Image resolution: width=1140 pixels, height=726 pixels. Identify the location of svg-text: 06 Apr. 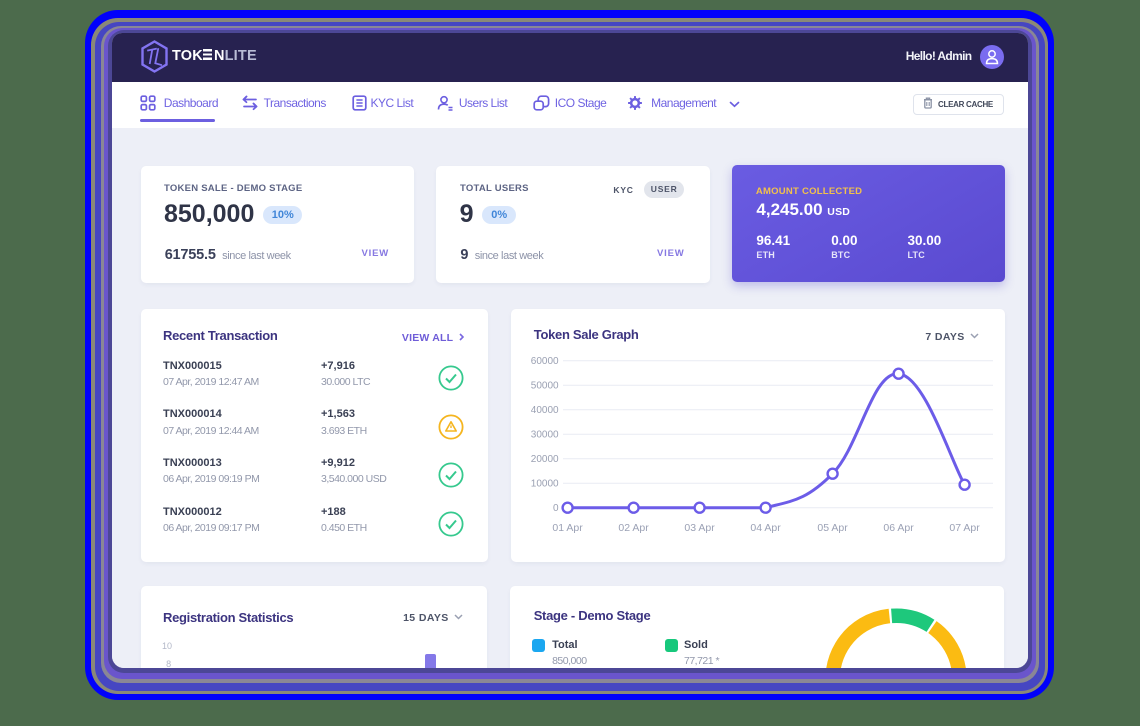
(898, 528).